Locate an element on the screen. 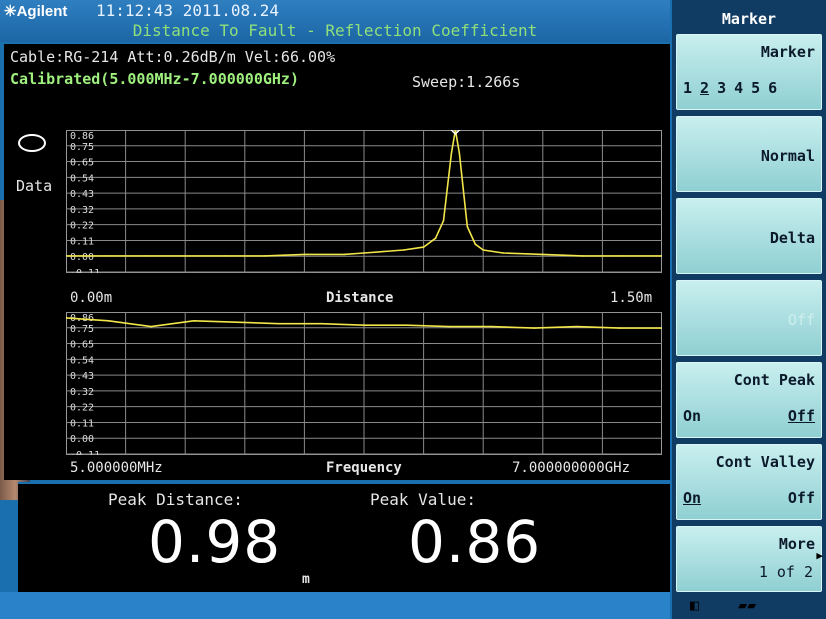 Image resolution: width=826 pixels, height=619 pixels. off-key-label: Off is located at coordinates (801, 320).